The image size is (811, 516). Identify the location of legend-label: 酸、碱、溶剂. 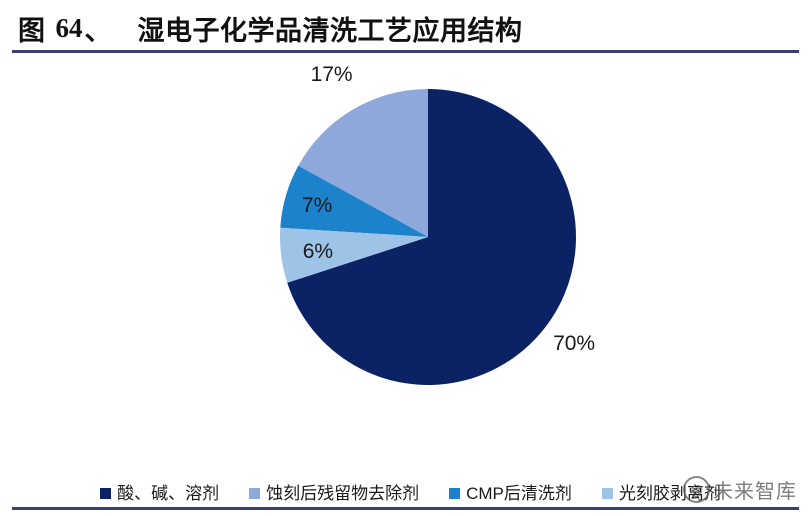
(168, 493).